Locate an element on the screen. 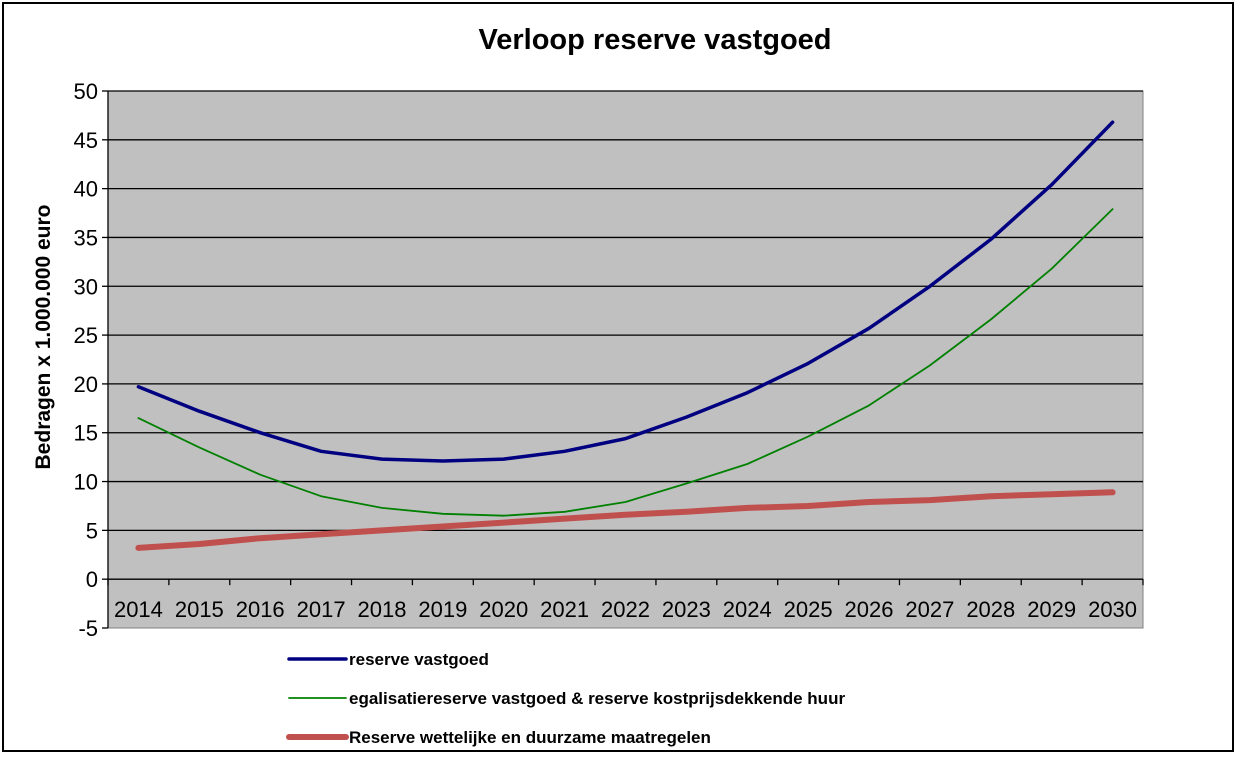 The height and width of the screenshot is (757, 1240). legend-label-1: reserve vastgoed is located at coordinates (419, 659).